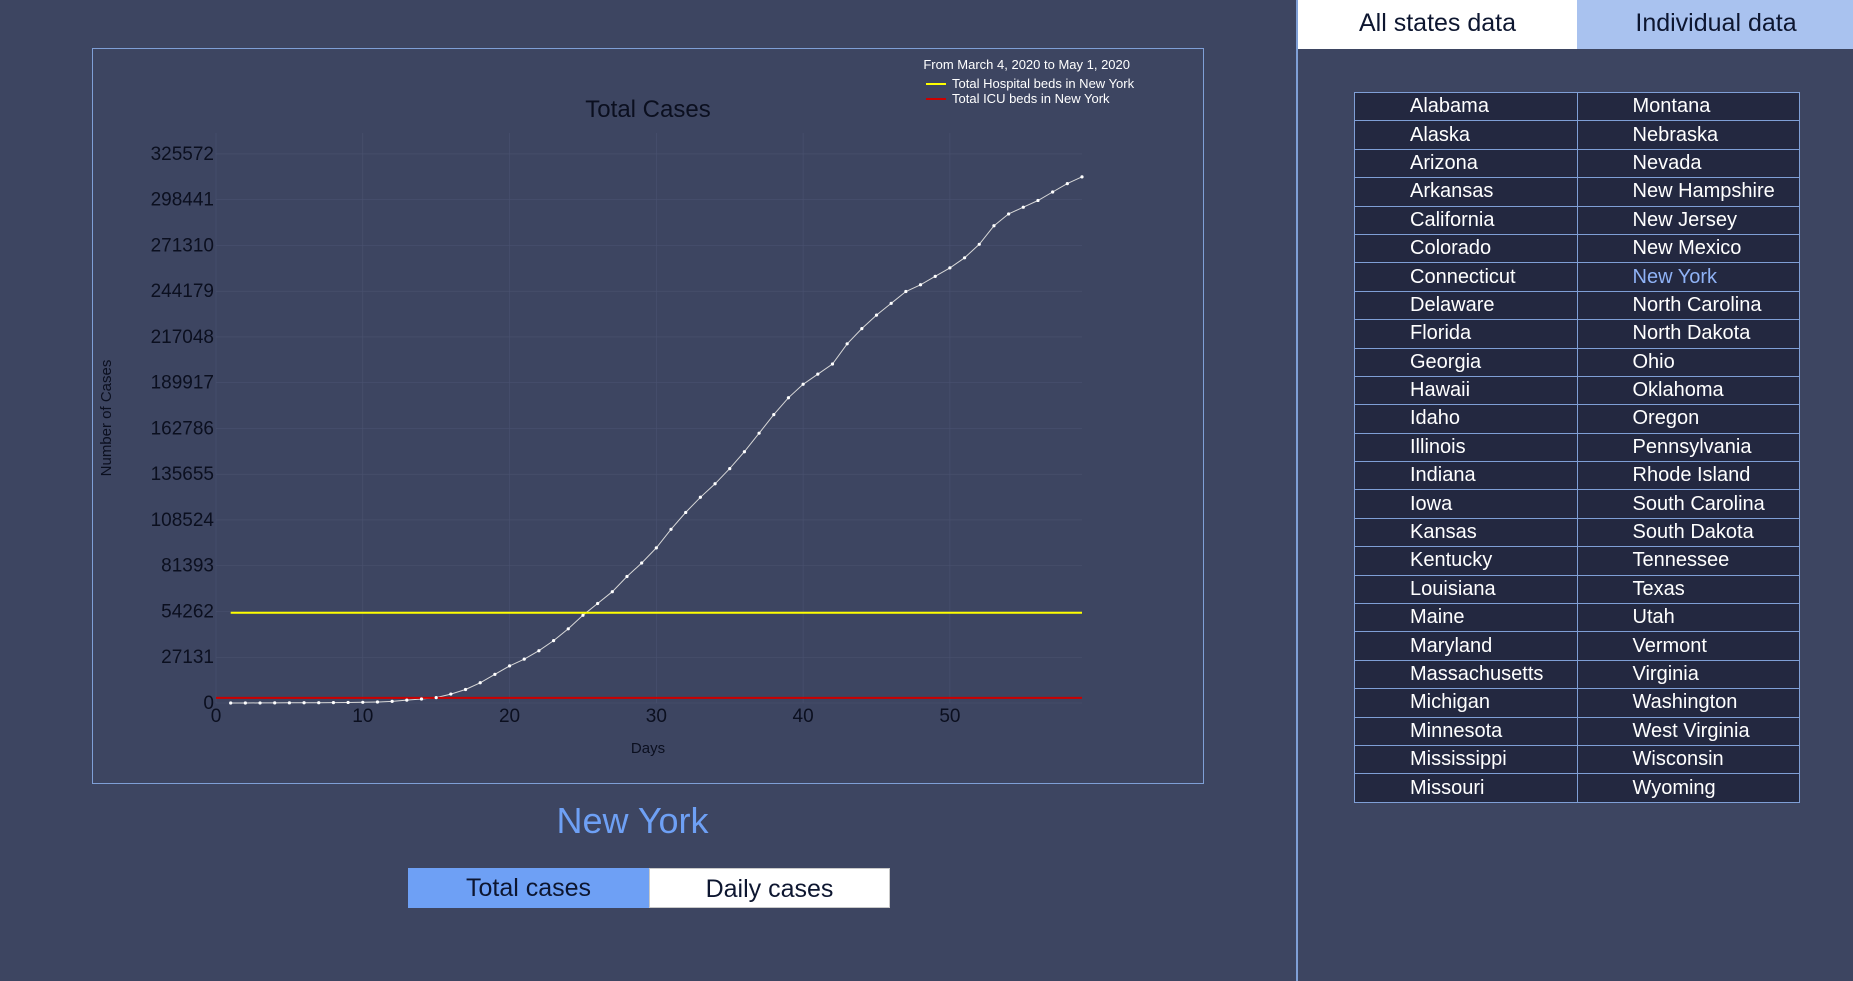  I want to click on y-tick-label: 244179, so click(182, 291).